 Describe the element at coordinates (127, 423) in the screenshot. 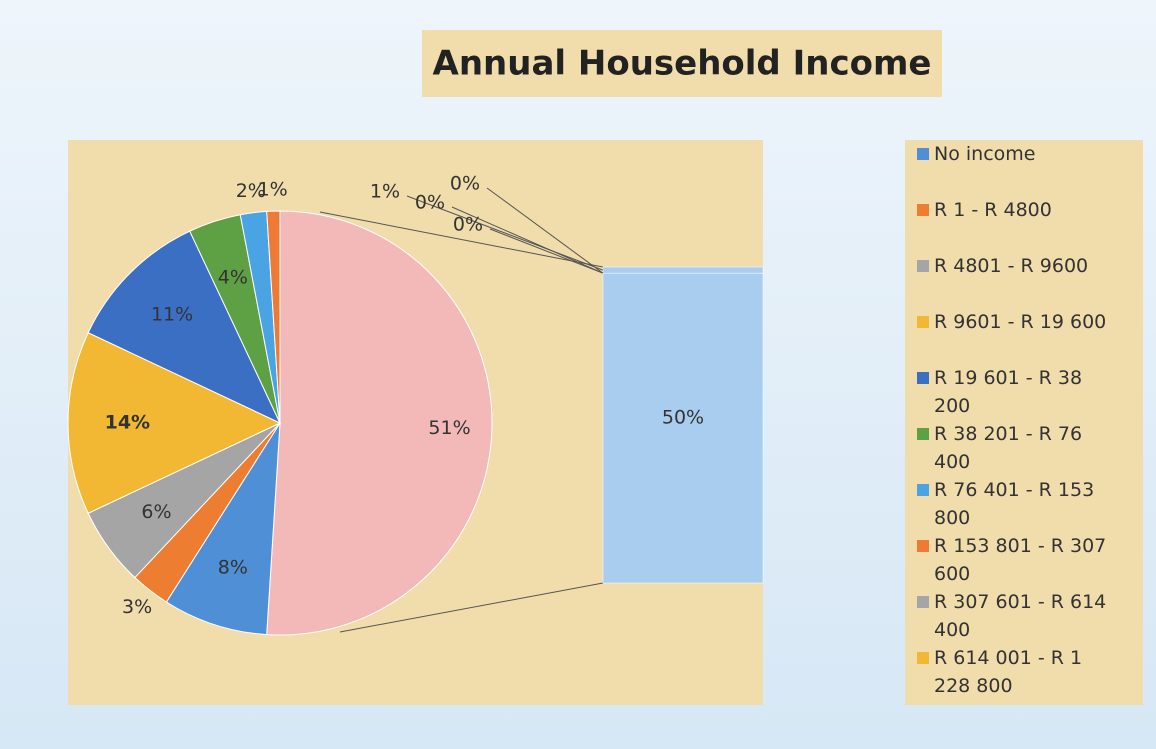

I see `data-label: 14%` at that location.